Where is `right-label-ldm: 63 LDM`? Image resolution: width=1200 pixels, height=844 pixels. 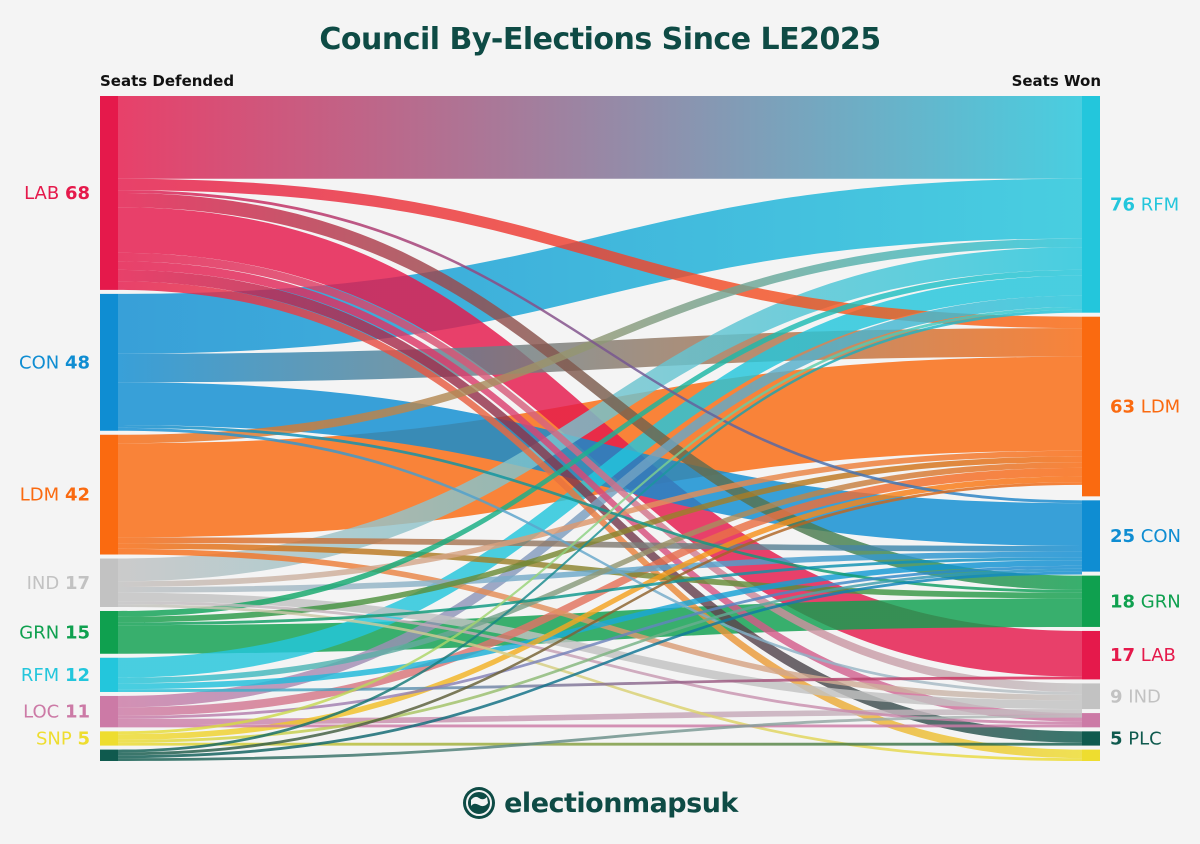
right-label-ldm: 63 LDM is located at coordinates (1145, 407).